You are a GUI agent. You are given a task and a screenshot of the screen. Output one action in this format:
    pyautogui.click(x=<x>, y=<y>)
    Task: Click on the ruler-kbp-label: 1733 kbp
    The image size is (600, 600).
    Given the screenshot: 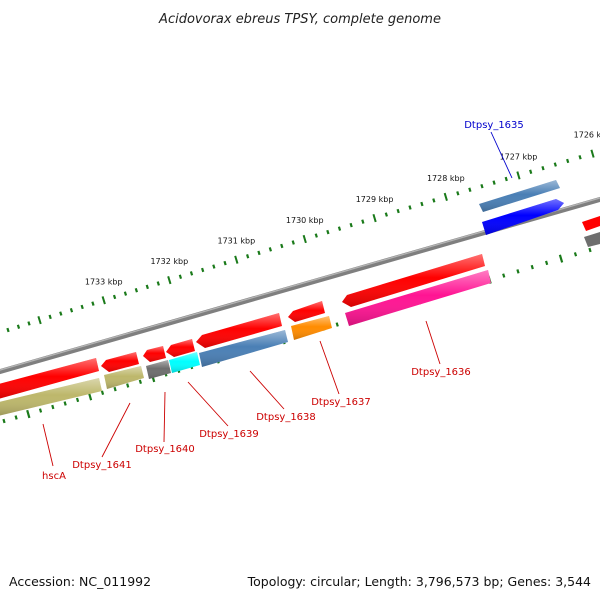 What is the action you would take?
    pyautogui.click(x=104, y=281)
    